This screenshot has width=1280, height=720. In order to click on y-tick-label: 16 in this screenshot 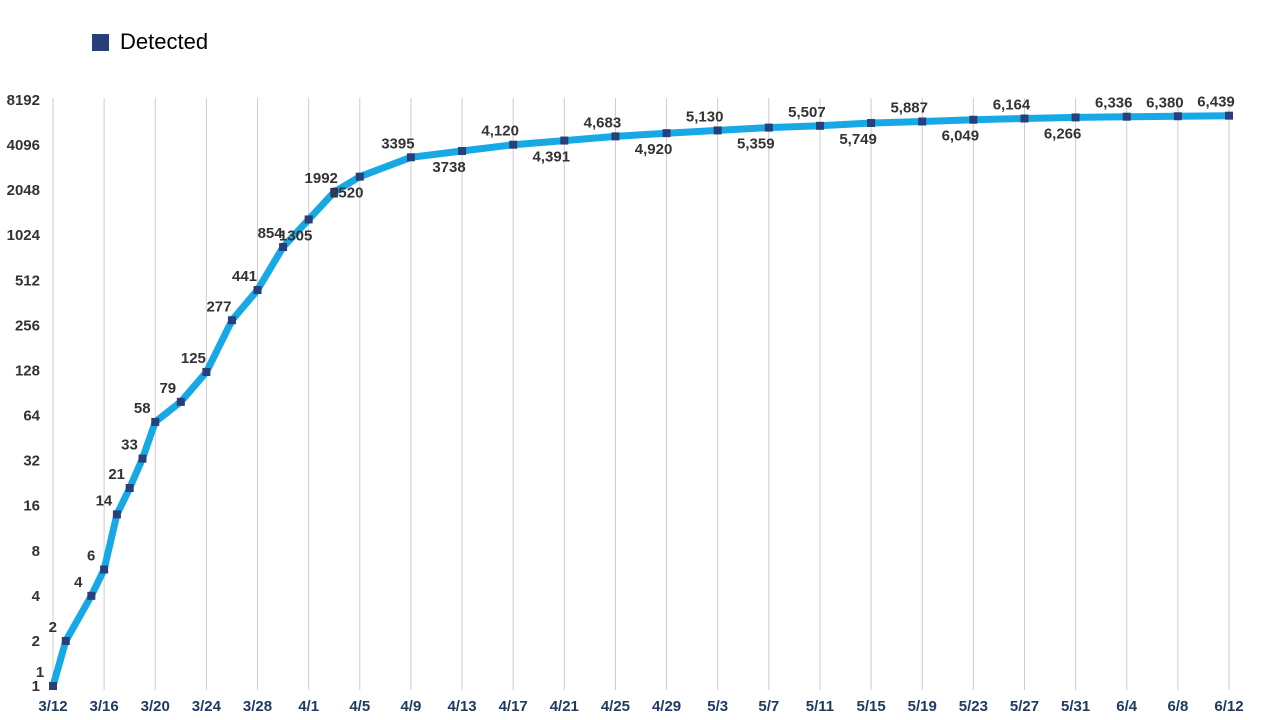, I will do `click(31, 506)`.